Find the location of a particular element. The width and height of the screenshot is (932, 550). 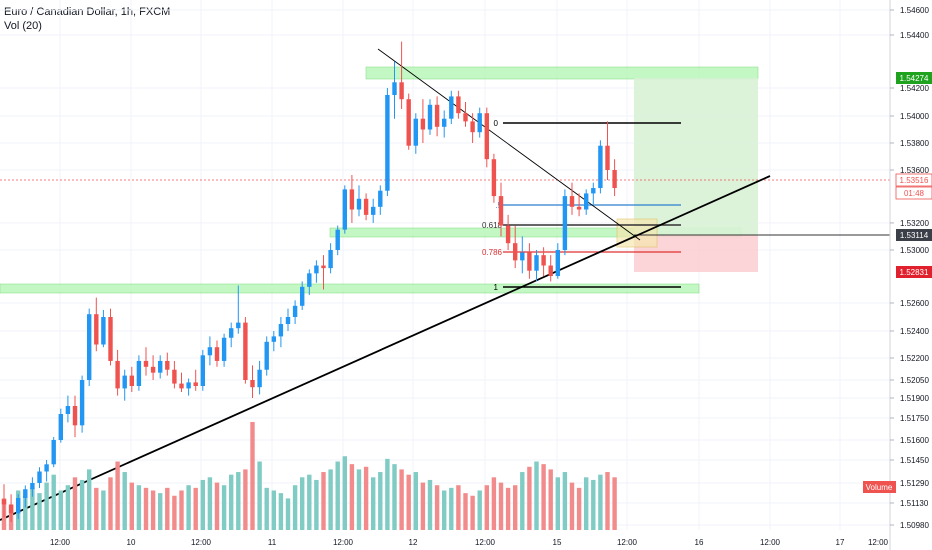

zone-bottom is located at coordinates (350, 288).